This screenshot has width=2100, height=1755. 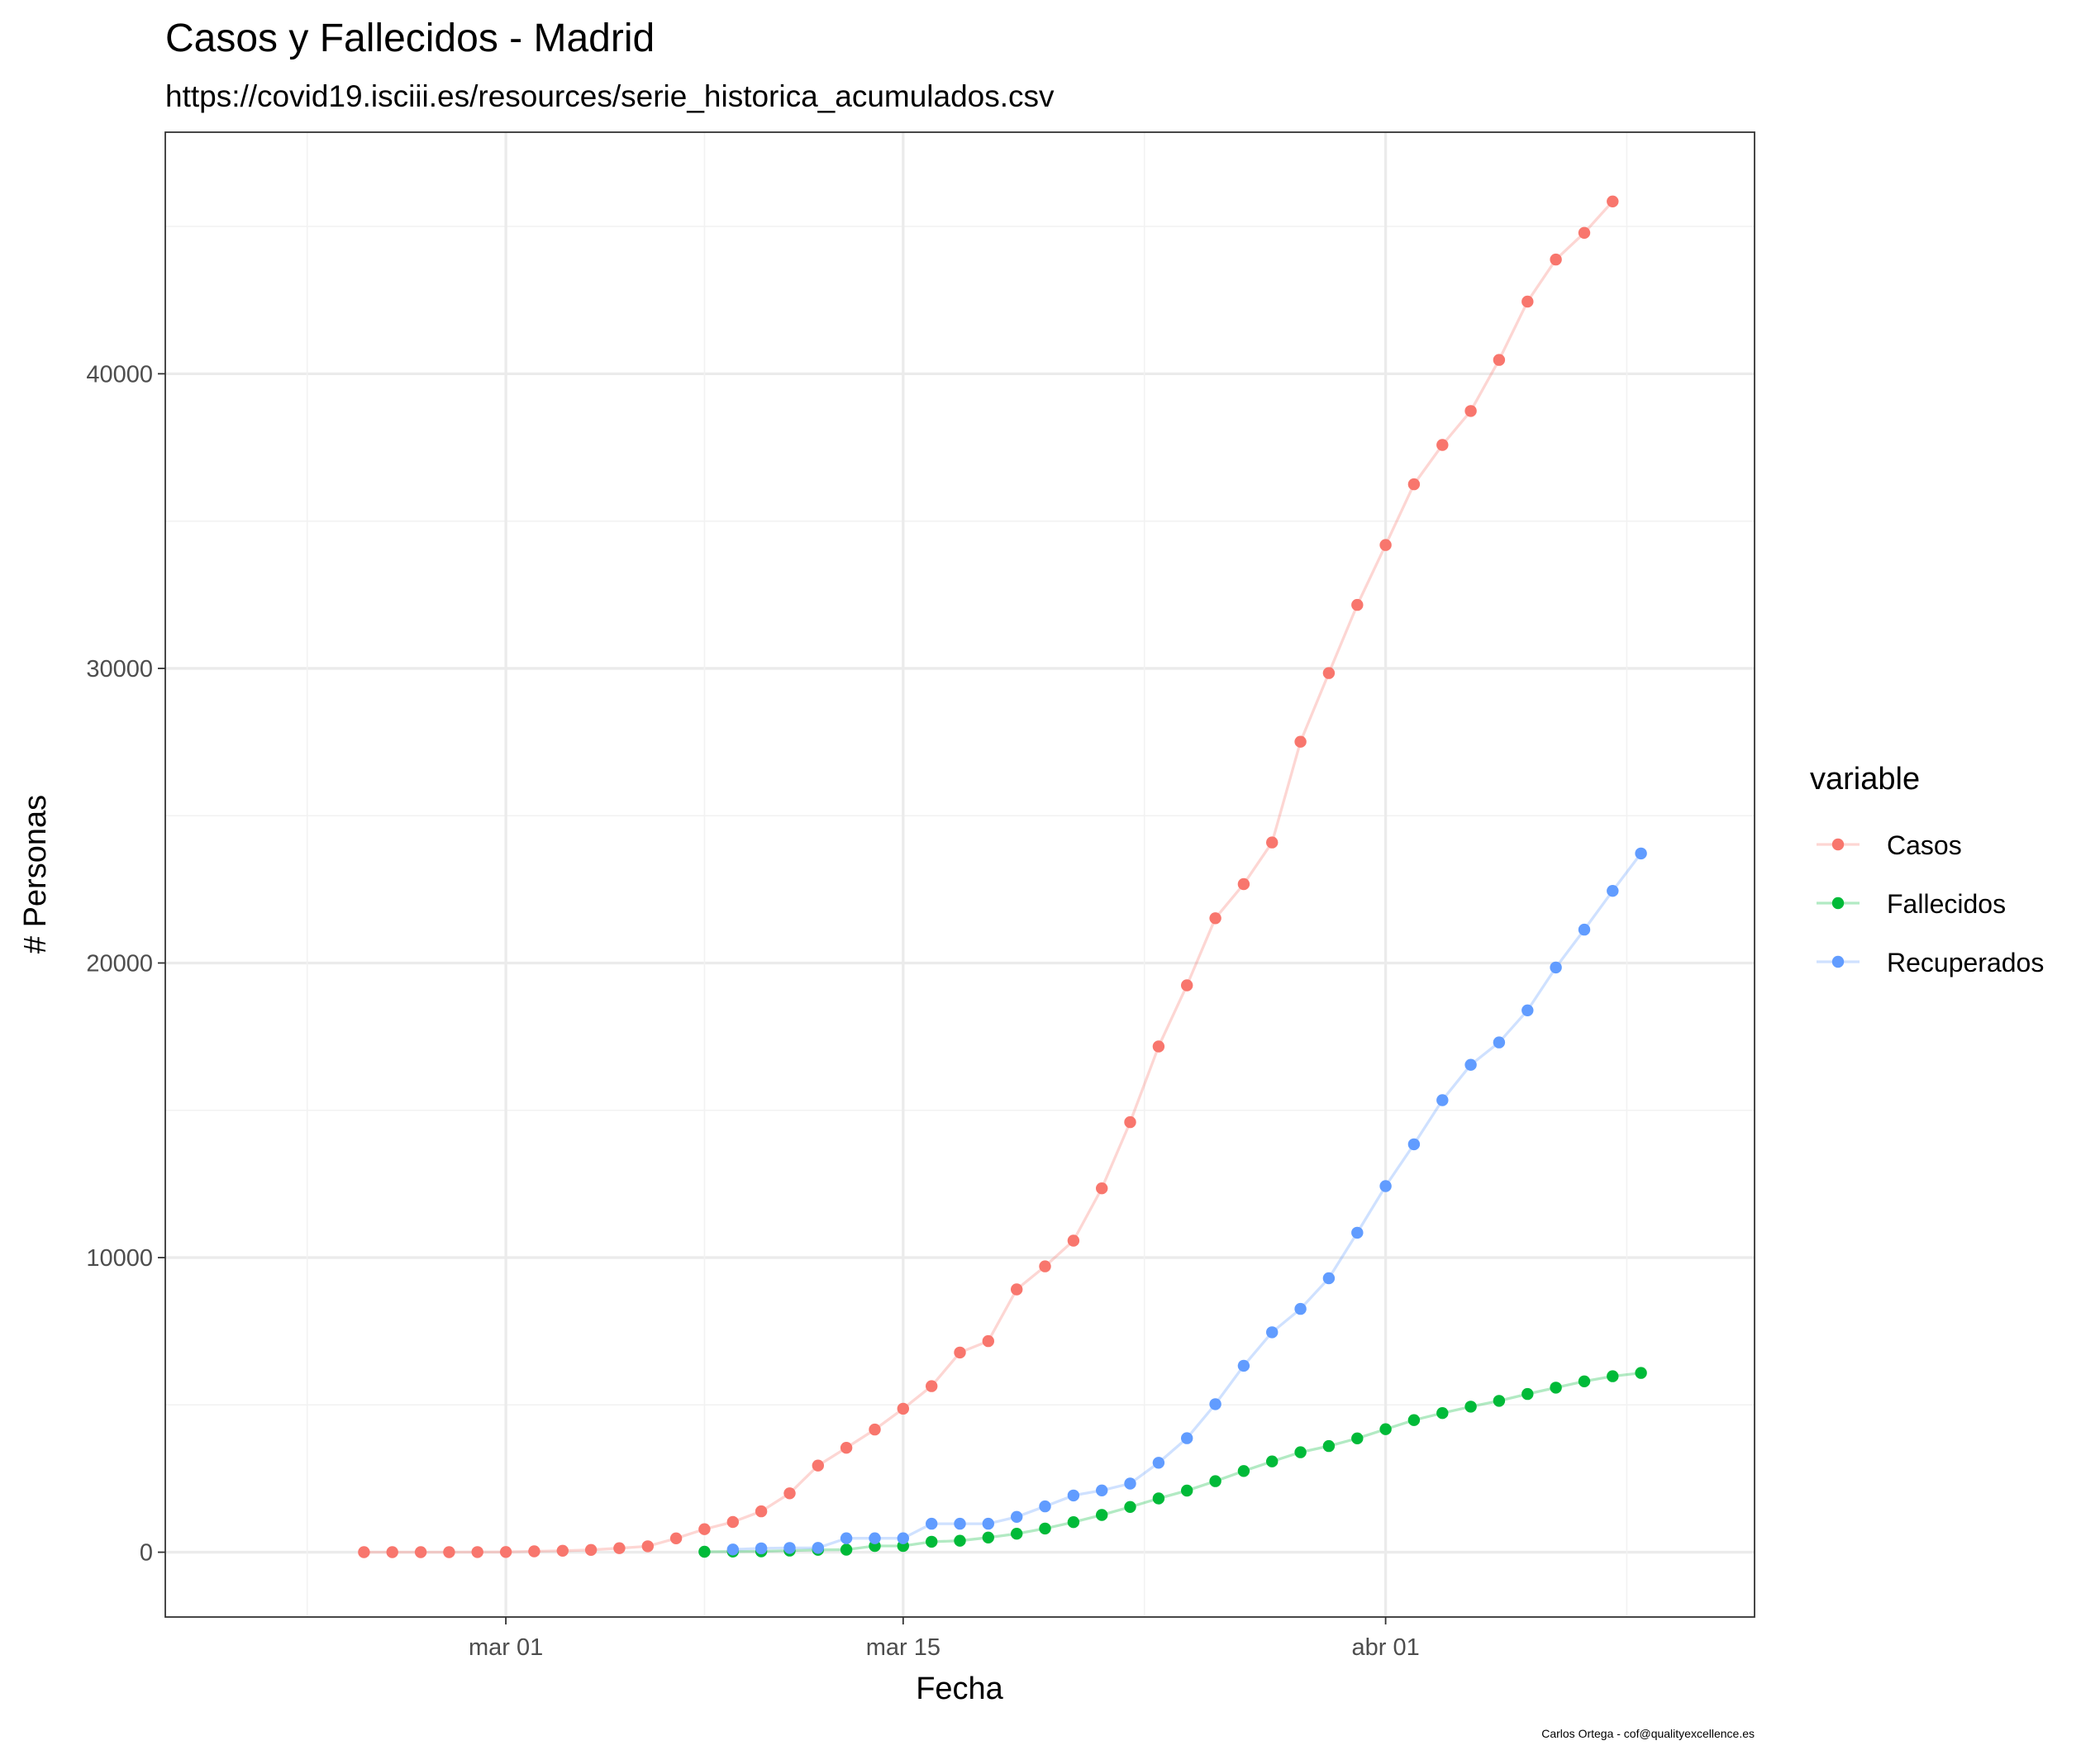 I want to click on x-tick-label: mar 15, so click(x=903, y=1647).